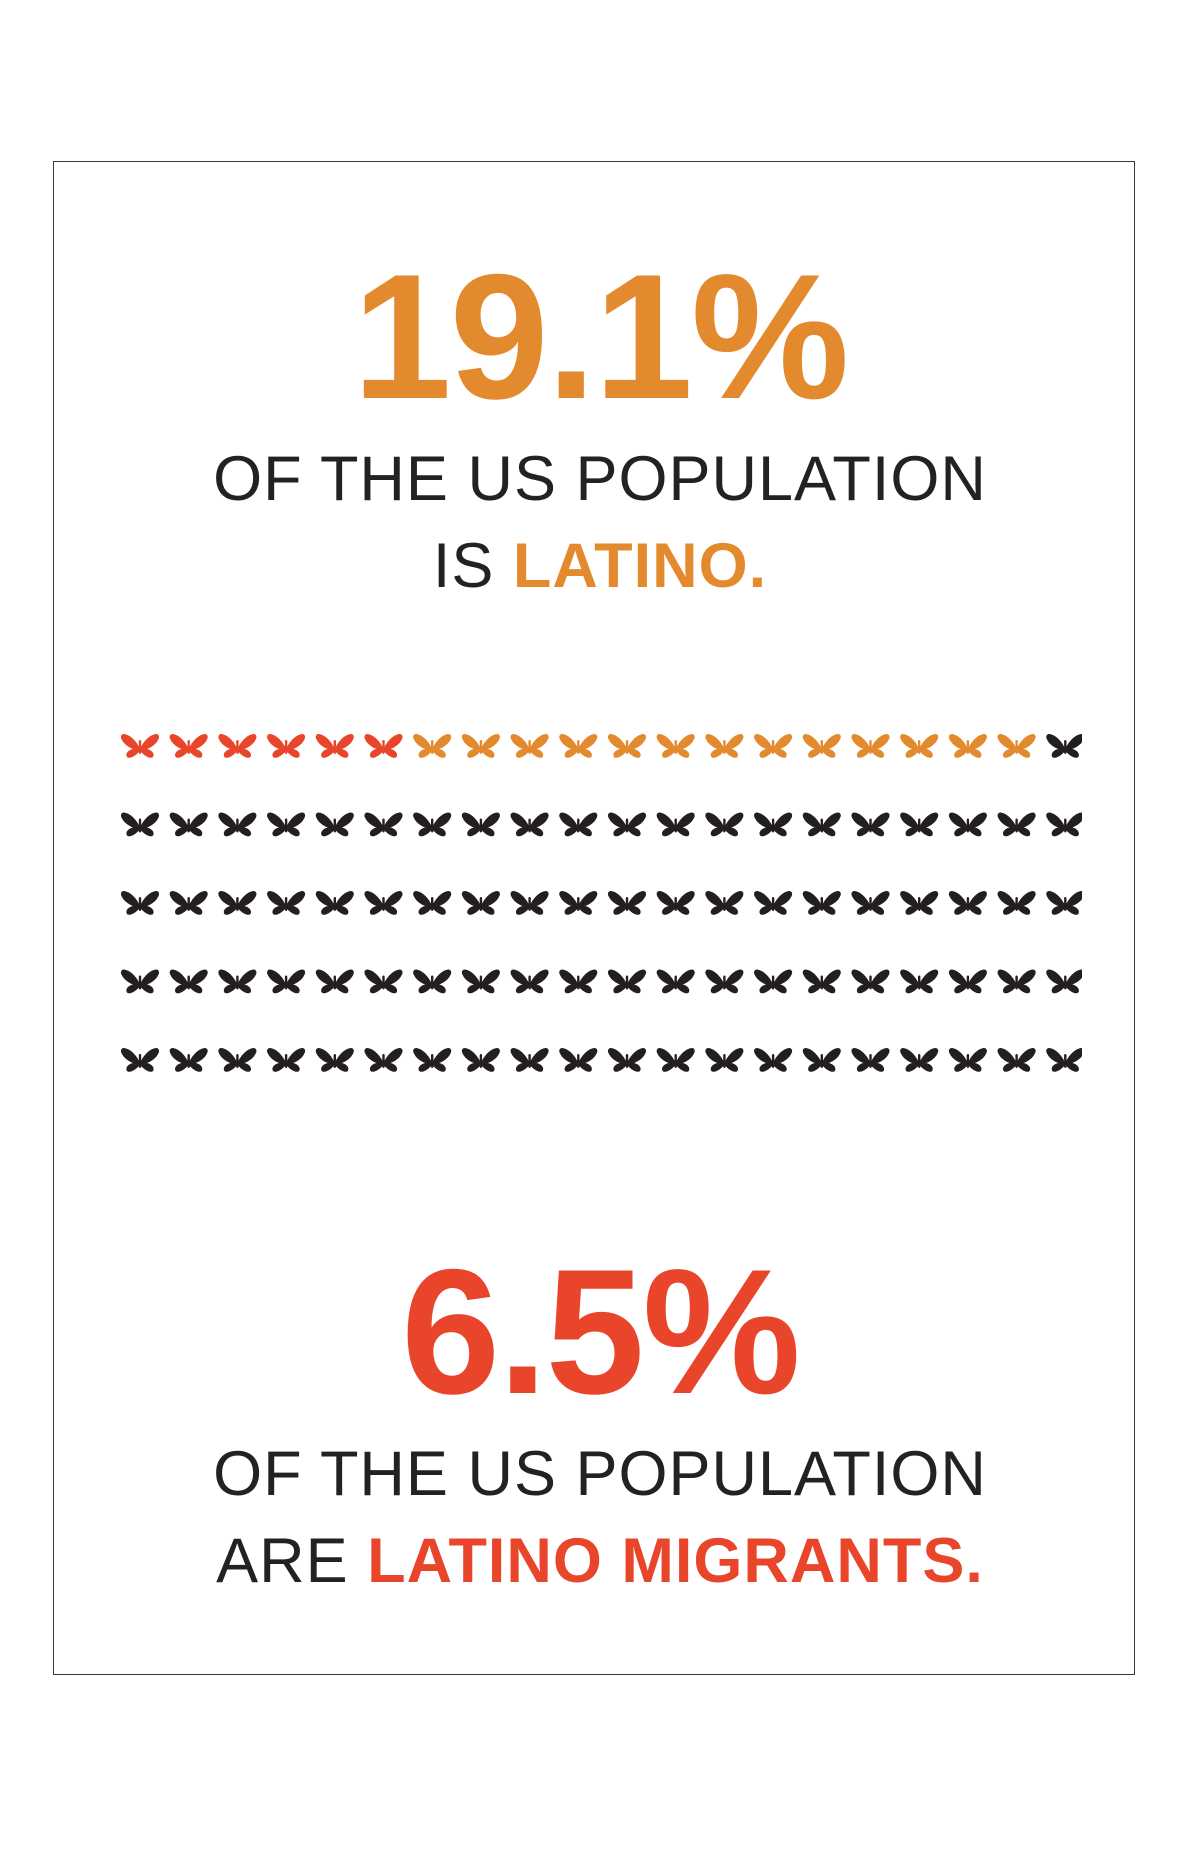 The height and width of the screenshot is (1855, 1200). I want to click on migrants-caption-line1: OF THE US POPULATION, so click(600, 1474).